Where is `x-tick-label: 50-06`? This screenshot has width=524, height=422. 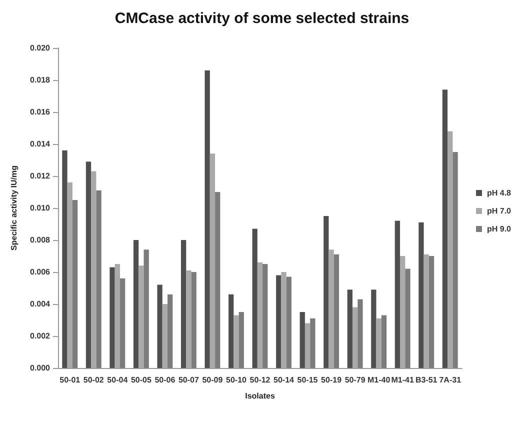
x-tick-label: 50-06 is located at coordinates (165, 380).